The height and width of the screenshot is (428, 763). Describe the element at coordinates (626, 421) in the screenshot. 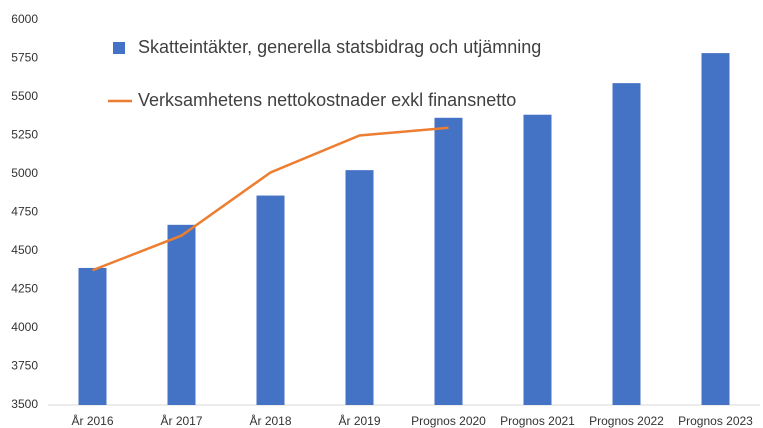

I see `x-tick-label: Prognos 2022` at that location.